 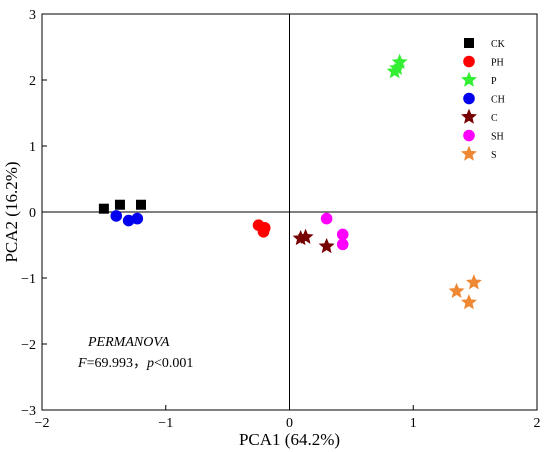 What do you see at coordinates (289, 439) in the screenshot?
I see `x-axis-title: PCA1 (64.2%)` at bounding box center [289, 439].